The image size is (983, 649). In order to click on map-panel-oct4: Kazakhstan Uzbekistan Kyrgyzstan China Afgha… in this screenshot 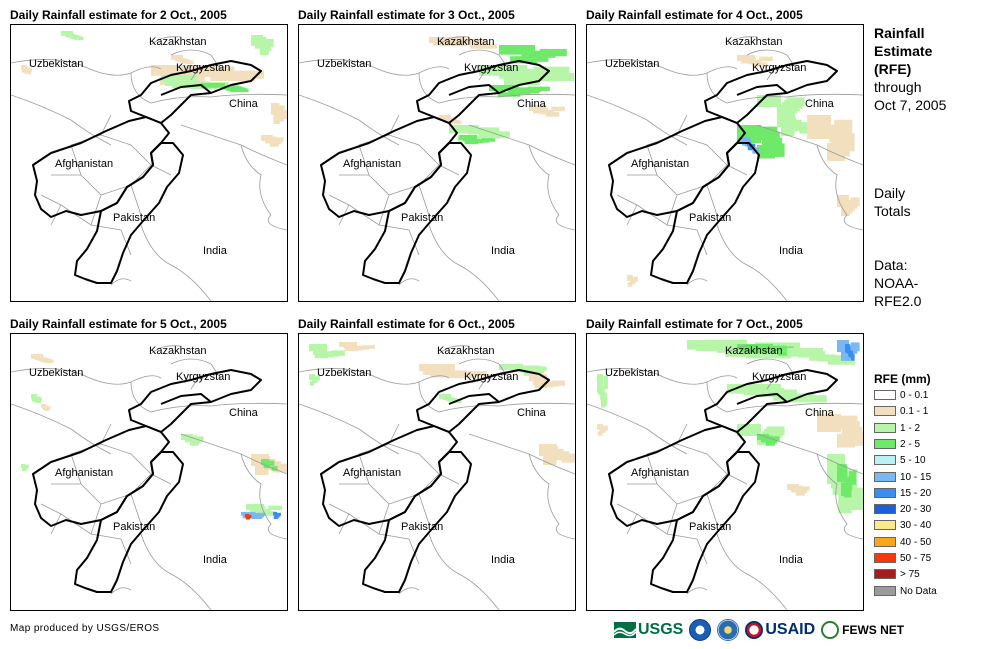, I will do `click(725, 163)`.